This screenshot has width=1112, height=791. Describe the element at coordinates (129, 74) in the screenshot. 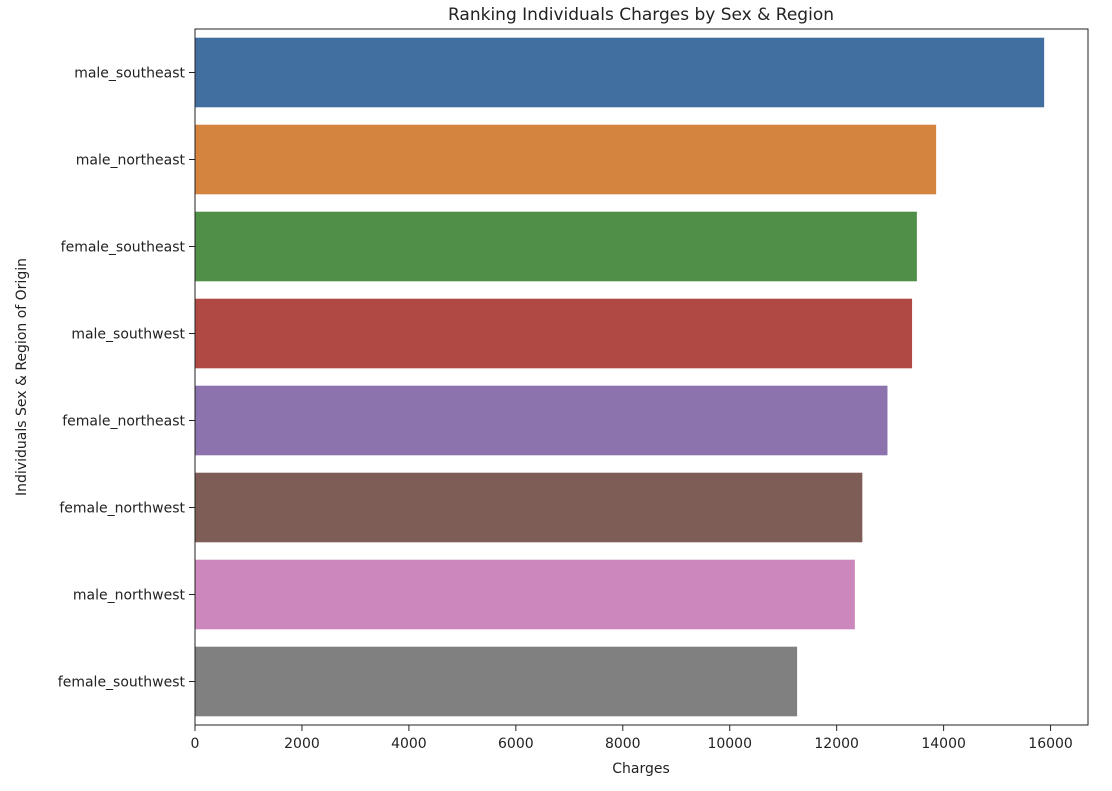

I see `y-tick-label: male_southeast` at that location.